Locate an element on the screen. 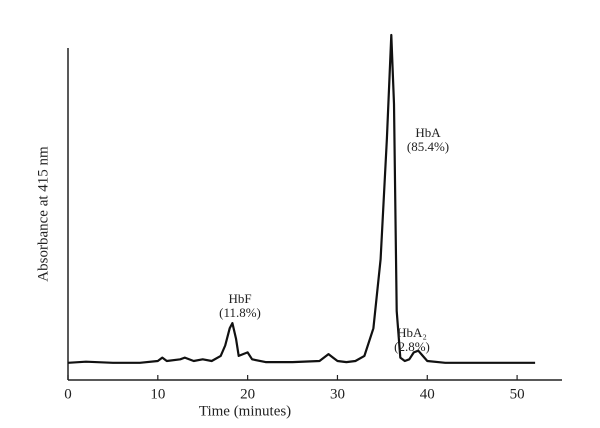  peak-label: HbF is located at coordinates (239, 298).